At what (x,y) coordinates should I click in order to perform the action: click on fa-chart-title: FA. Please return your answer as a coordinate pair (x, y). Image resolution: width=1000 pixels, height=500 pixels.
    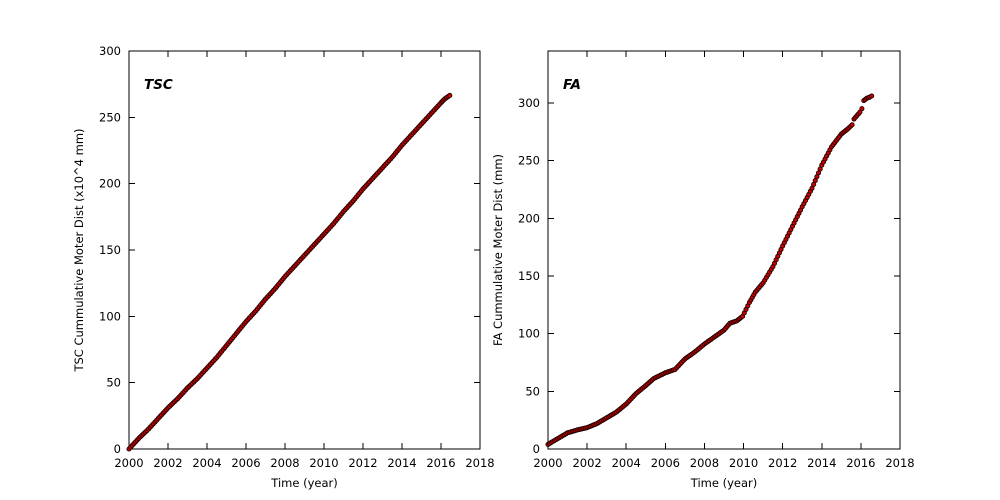
    Looking at the image, I should click on (572, 85).